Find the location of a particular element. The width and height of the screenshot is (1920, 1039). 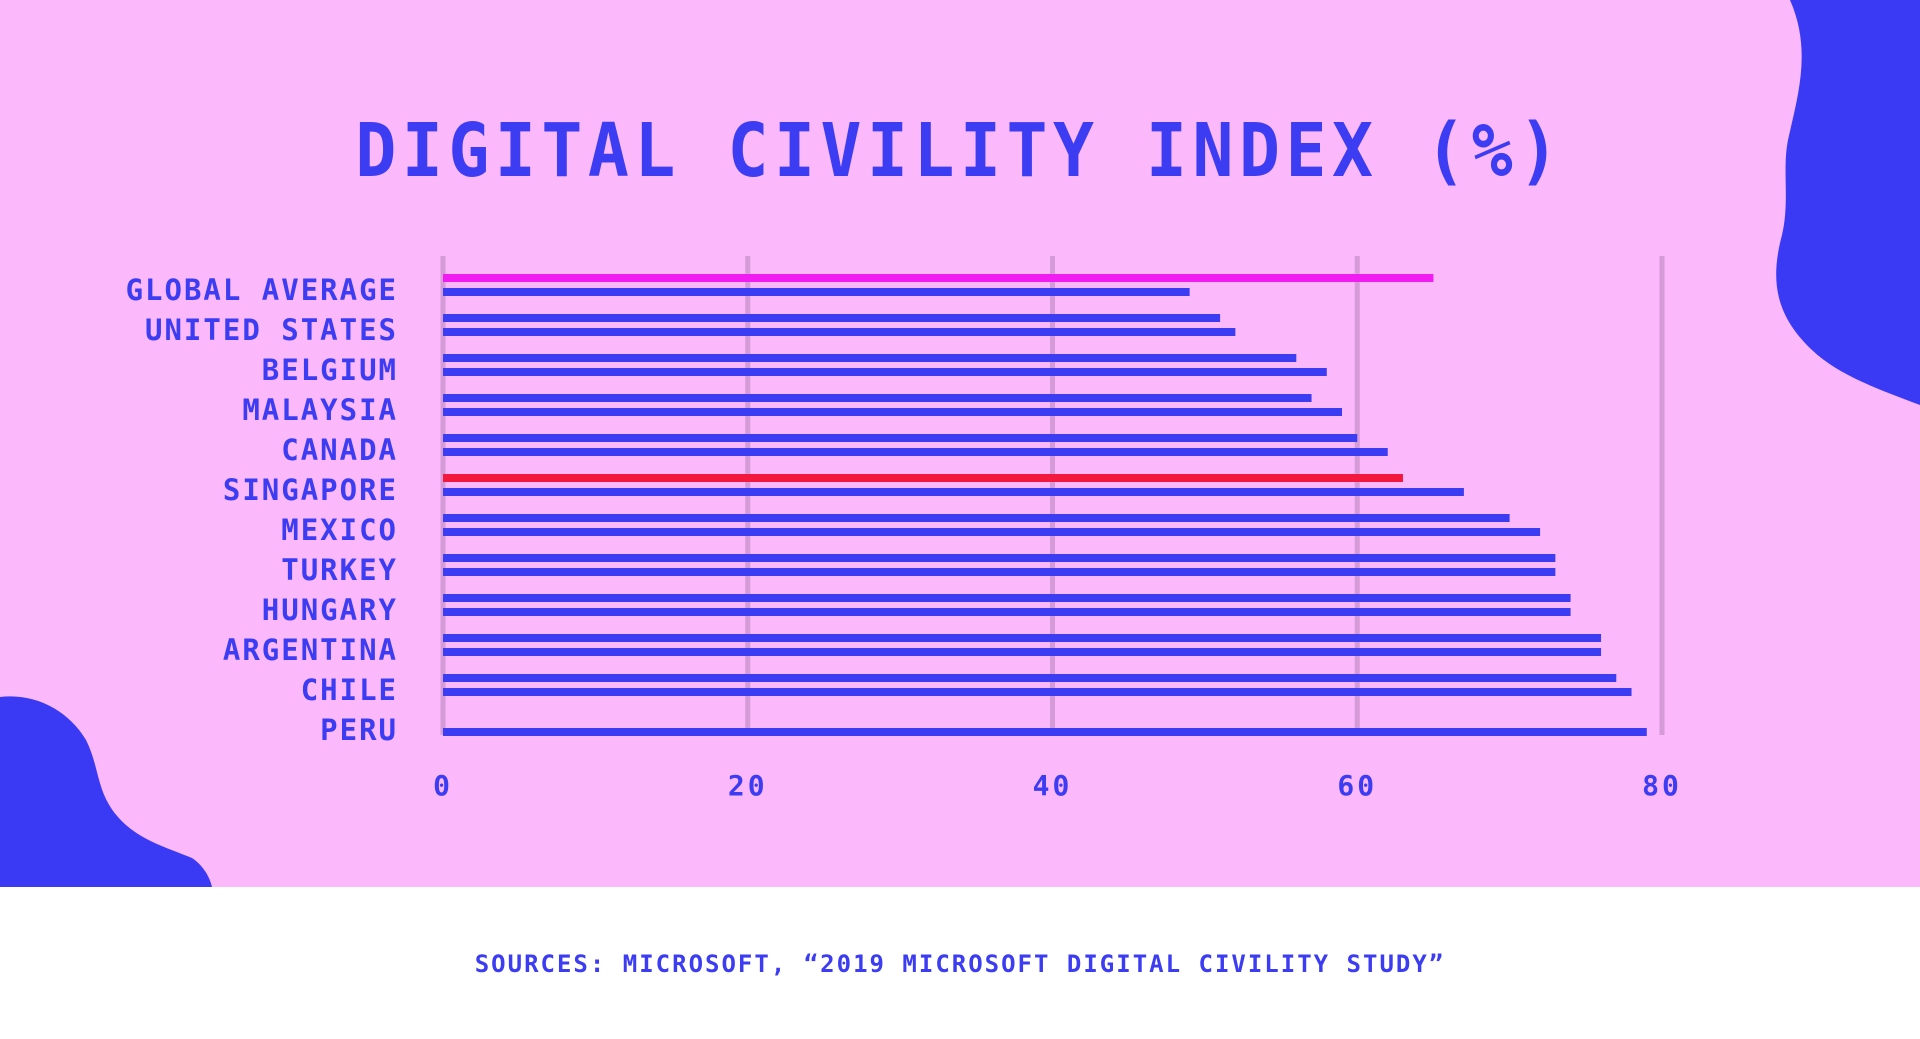

category-label: CANADA is located at coordinates (339, 450).